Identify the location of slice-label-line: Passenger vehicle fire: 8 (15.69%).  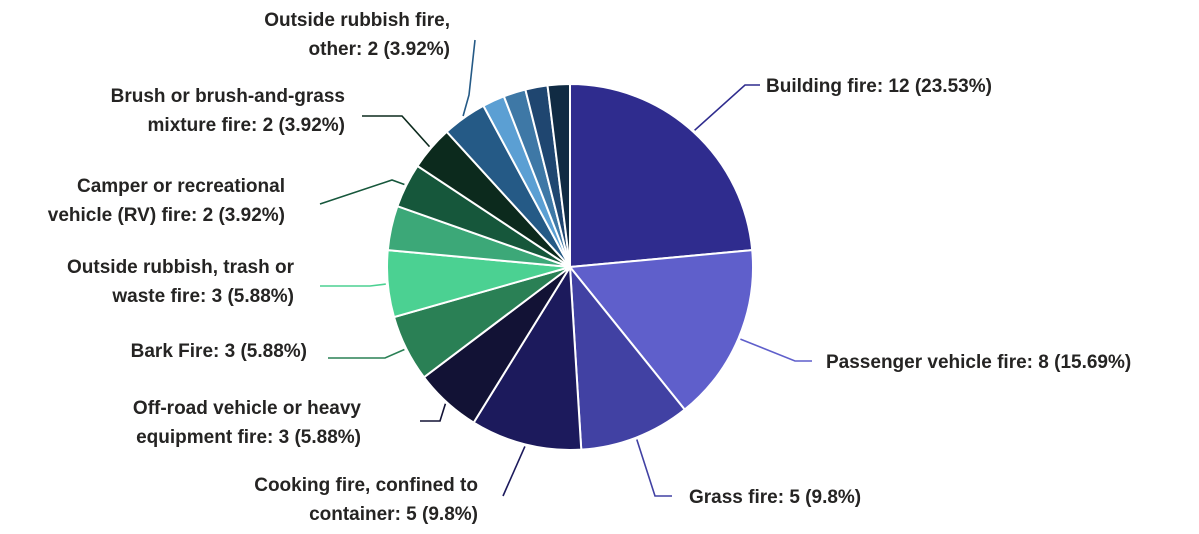
(978, 362).